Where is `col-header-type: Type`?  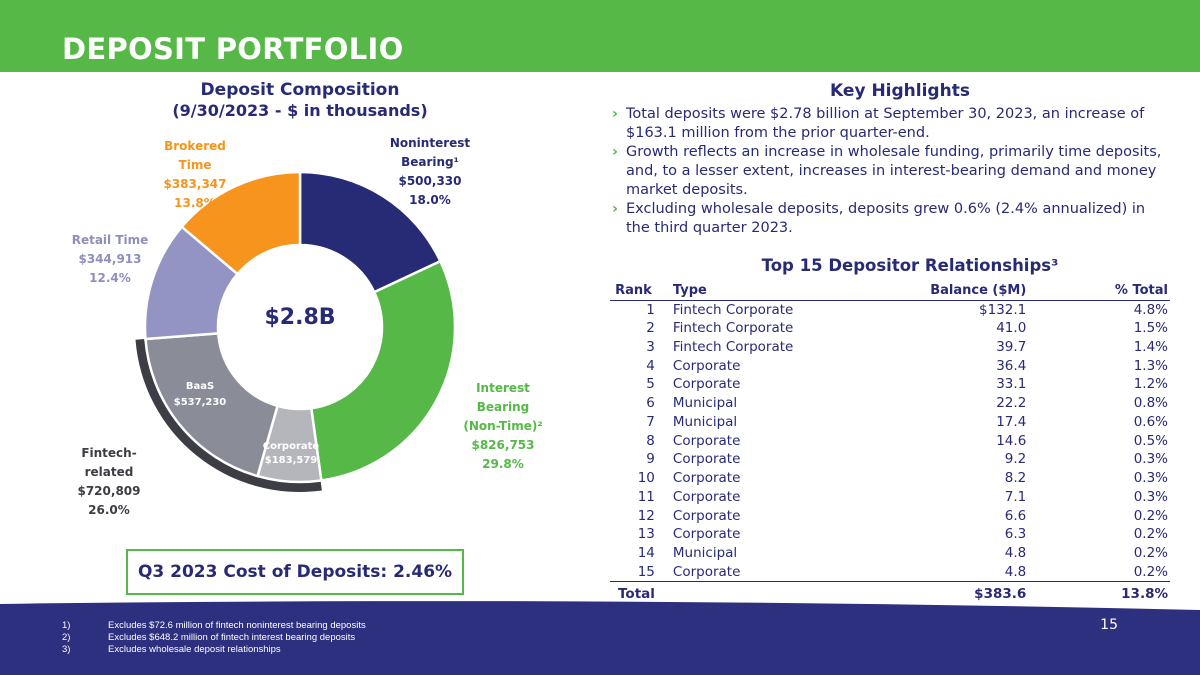 col-header-type: Type is located at coordinates (770, 291).